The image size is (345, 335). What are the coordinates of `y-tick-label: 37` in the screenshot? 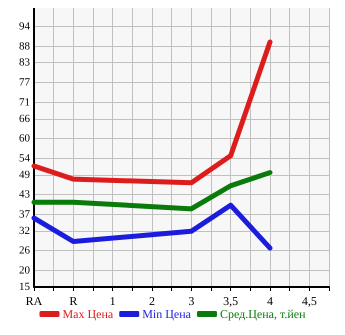 It's located at (24, 214).